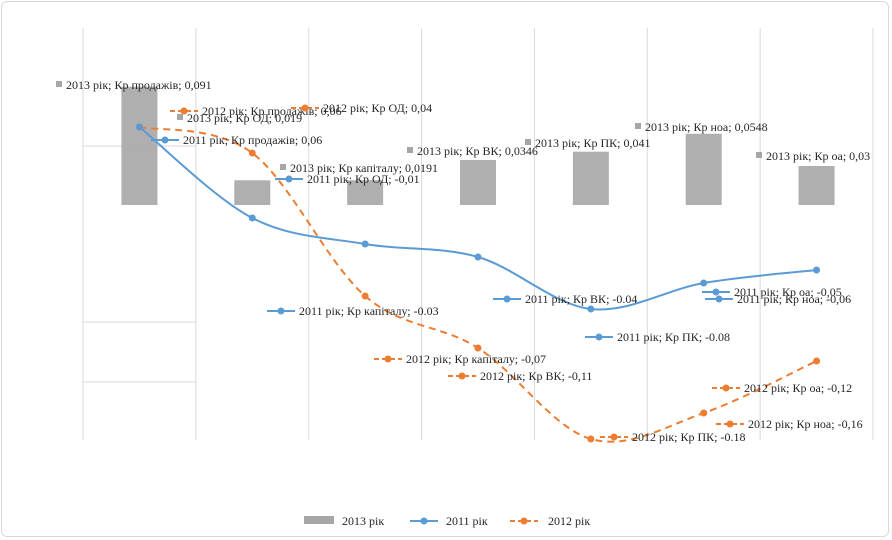 This screenshot has width=892, height=540. I want to click on data-label-2013-5: 2013 рік; Кр ПК; 0,041, so click(593, 143).